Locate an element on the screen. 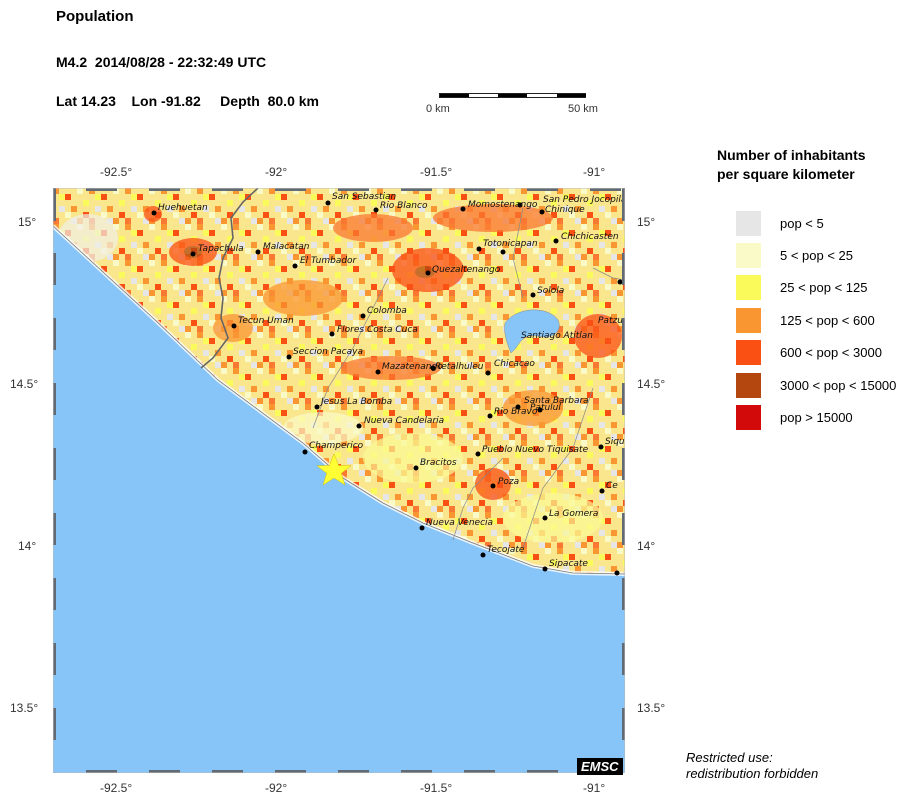 The image size is (913, 805). map-title: Population is located at coordinates (95, 16).